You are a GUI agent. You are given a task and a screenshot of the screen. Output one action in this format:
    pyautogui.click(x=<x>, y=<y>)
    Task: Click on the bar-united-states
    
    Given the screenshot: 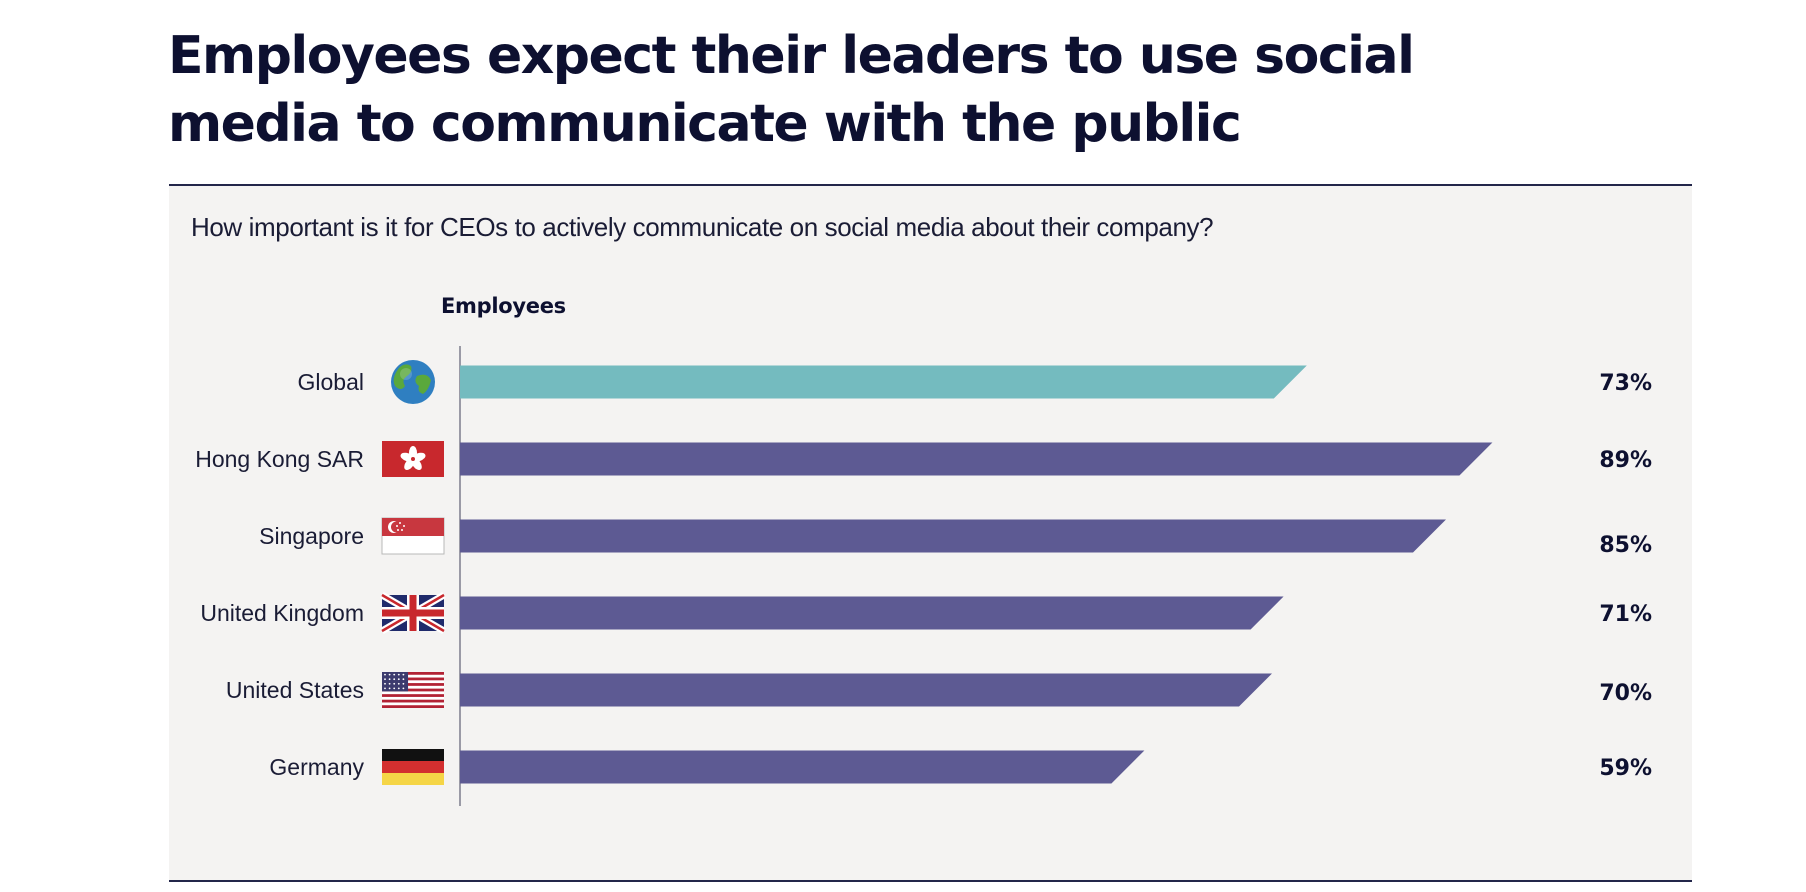 What is the action you would take?
    pyautogui.click(x=866, y=690)
    